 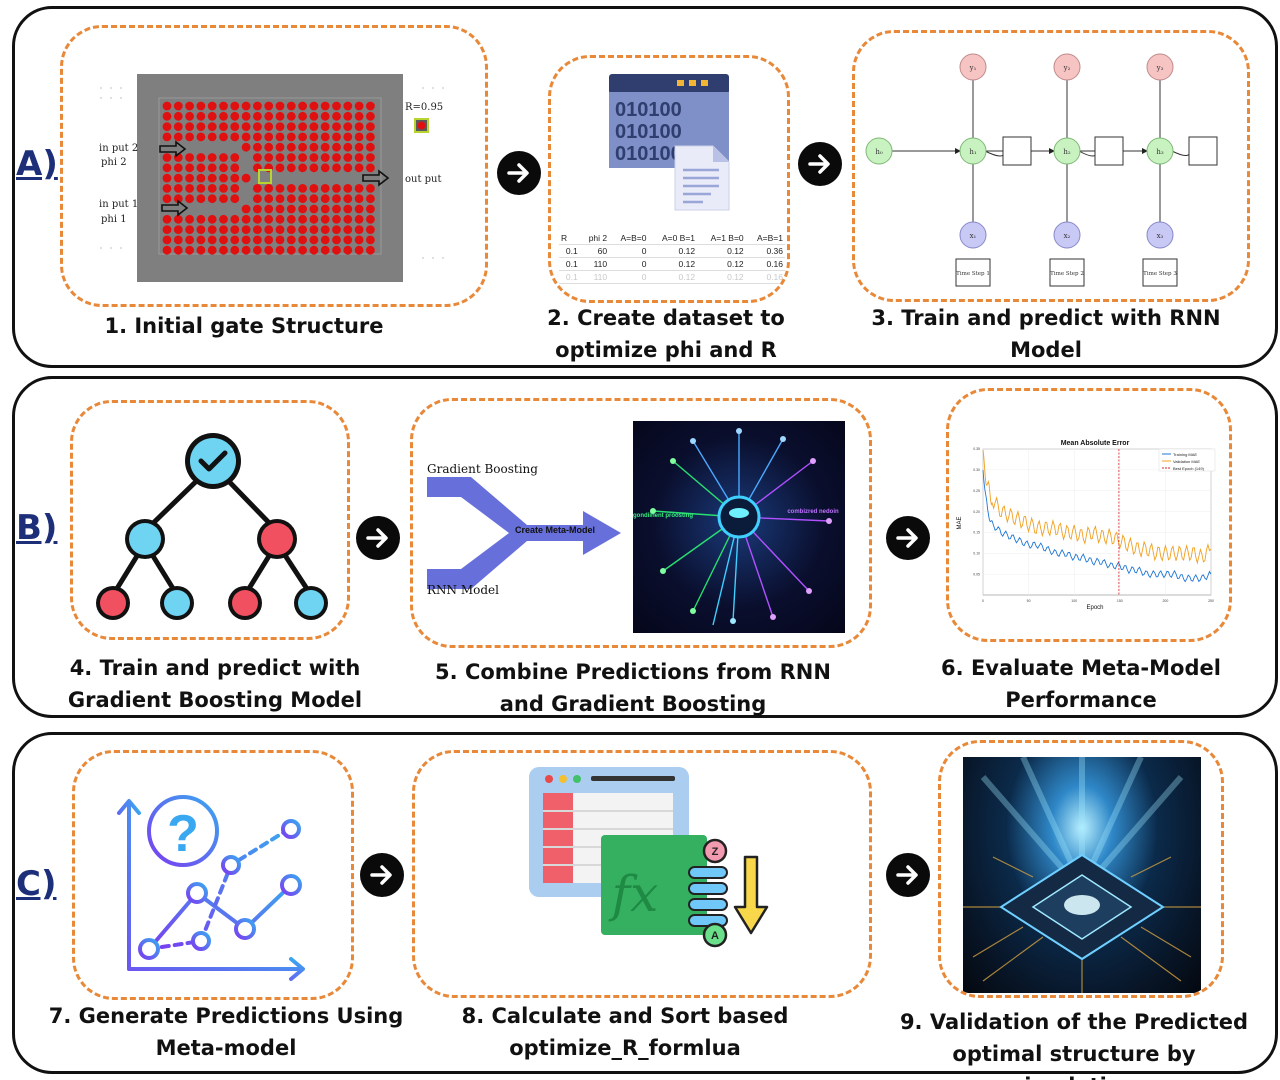 I want to click on legend-label: Best Epoch (149), so click(x=1189, y=468).